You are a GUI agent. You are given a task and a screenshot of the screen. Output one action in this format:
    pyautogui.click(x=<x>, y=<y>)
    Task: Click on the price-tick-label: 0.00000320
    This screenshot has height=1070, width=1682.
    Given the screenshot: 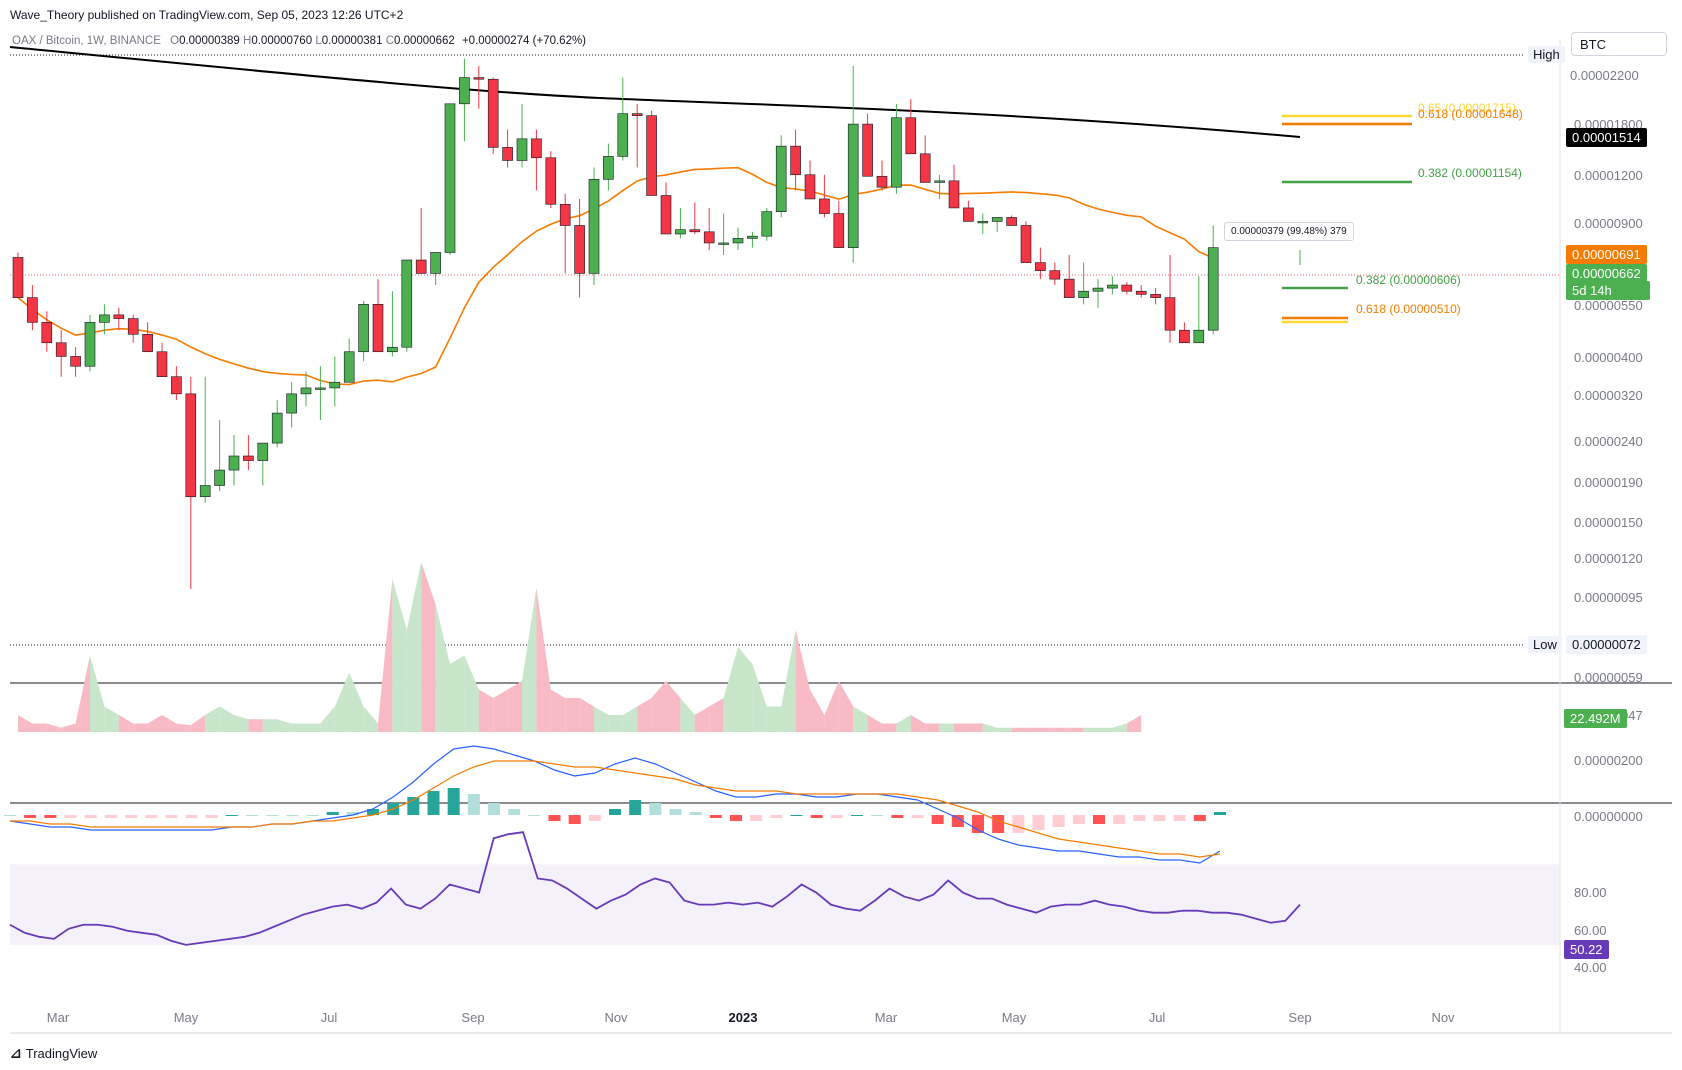 What is the action you would take?
    pyautogui.click(x=1608, y=395)
    